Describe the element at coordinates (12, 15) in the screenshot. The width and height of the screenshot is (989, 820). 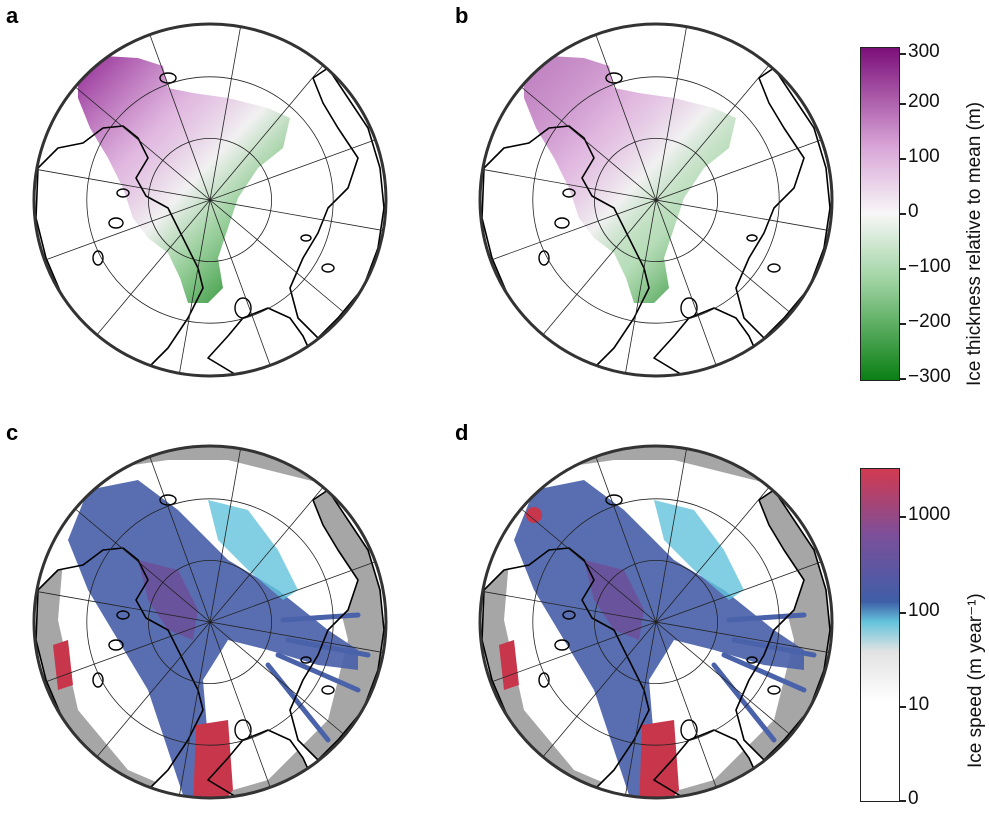
I see `panel-label-a: a` at that location.